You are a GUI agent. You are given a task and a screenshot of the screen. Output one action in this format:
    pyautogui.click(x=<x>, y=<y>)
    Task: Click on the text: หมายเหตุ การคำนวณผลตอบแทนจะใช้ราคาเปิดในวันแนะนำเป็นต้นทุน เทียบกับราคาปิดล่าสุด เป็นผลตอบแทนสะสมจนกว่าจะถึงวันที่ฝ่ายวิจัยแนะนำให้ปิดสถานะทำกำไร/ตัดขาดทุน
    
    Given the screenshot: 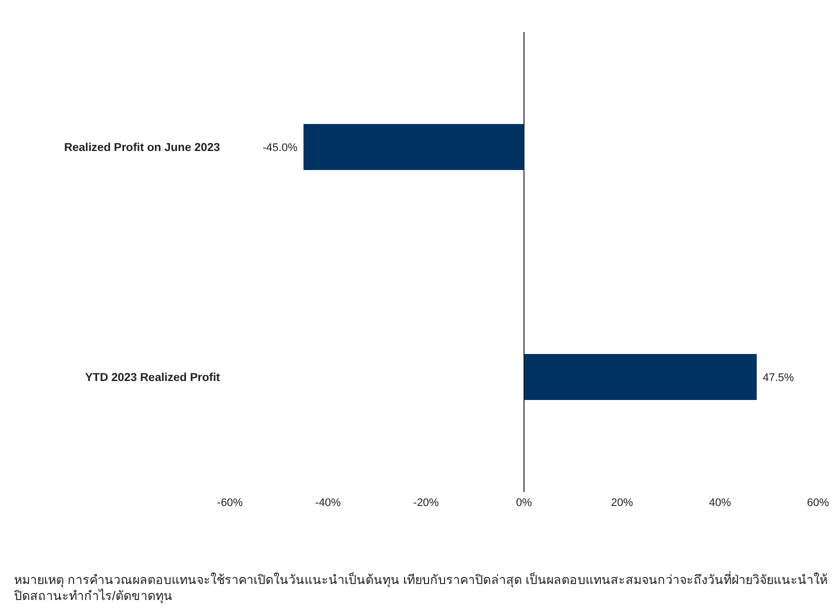 What is the action you would take?
    pyautogui.click(x=421, y=588)
    